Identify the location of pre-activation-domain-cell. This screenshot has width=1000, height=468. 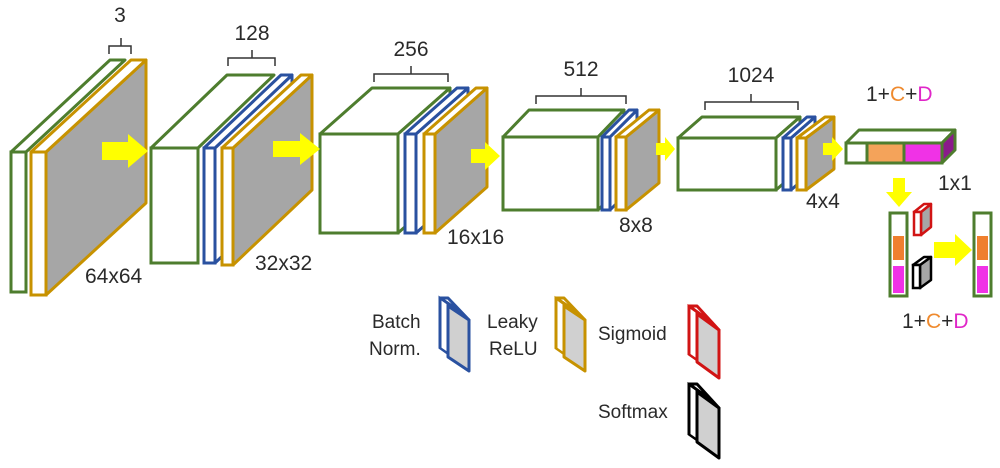
(898, 279).